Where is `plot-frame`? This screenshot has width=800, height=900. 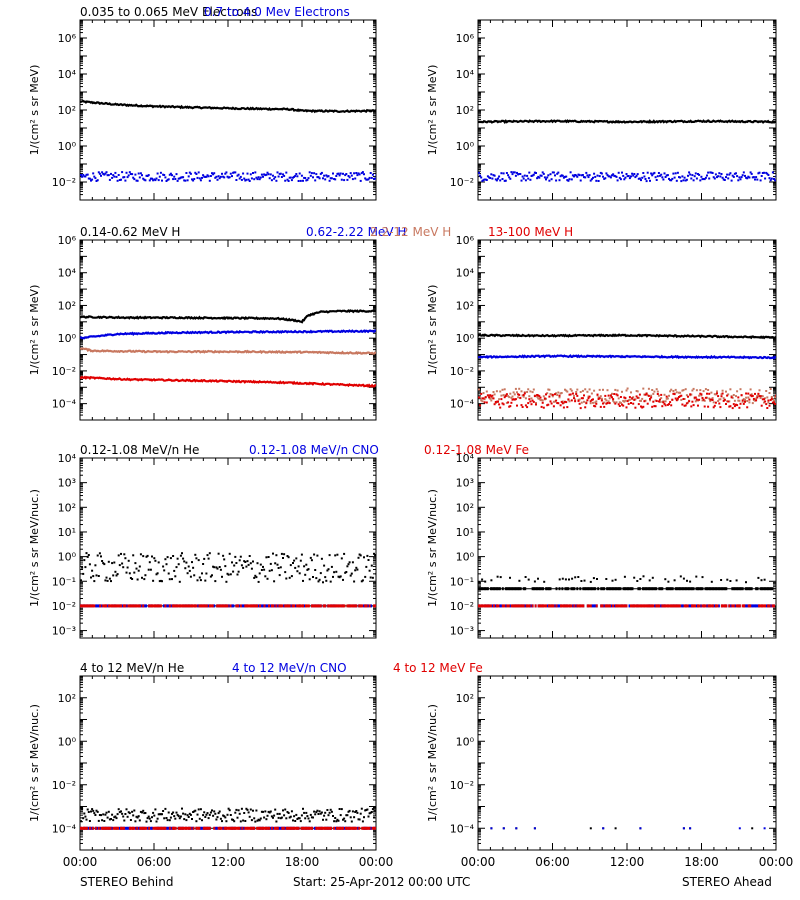 plot-frame is located at coordinates (228, 548).